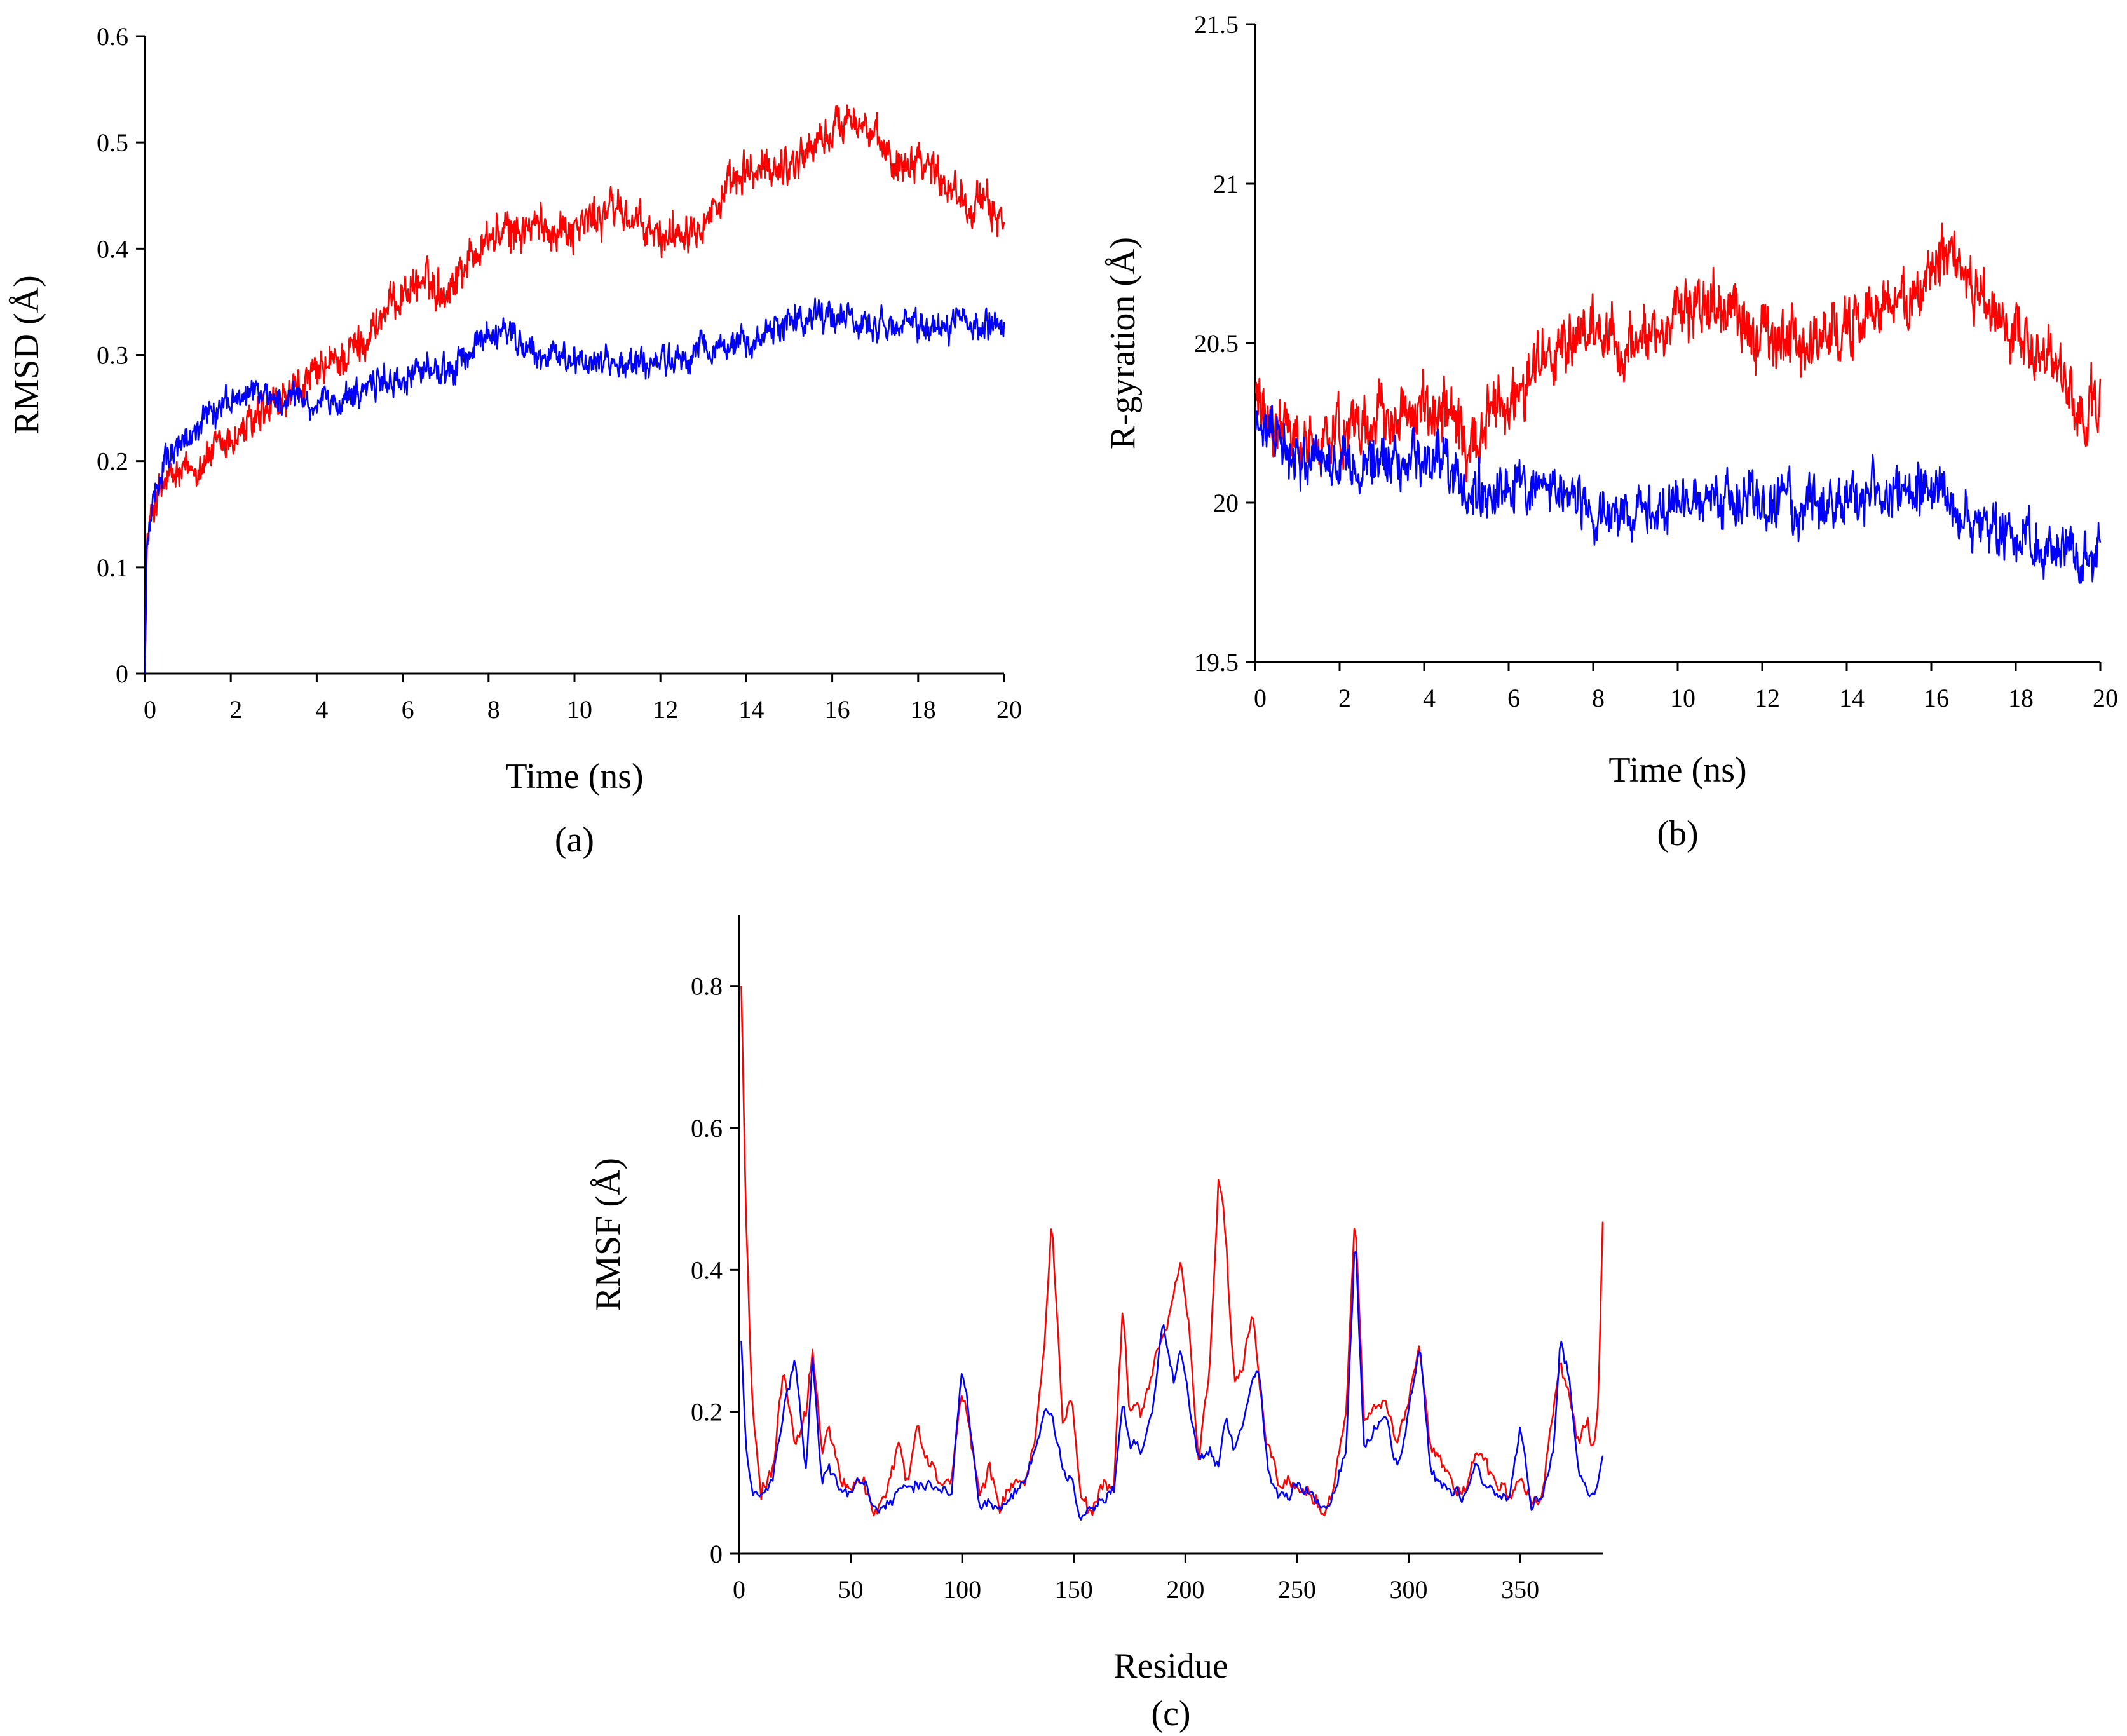 This screenshot has width=2127, height=1736. I want to click on y-axis-label: RMSD (Å), so click(26, 354).